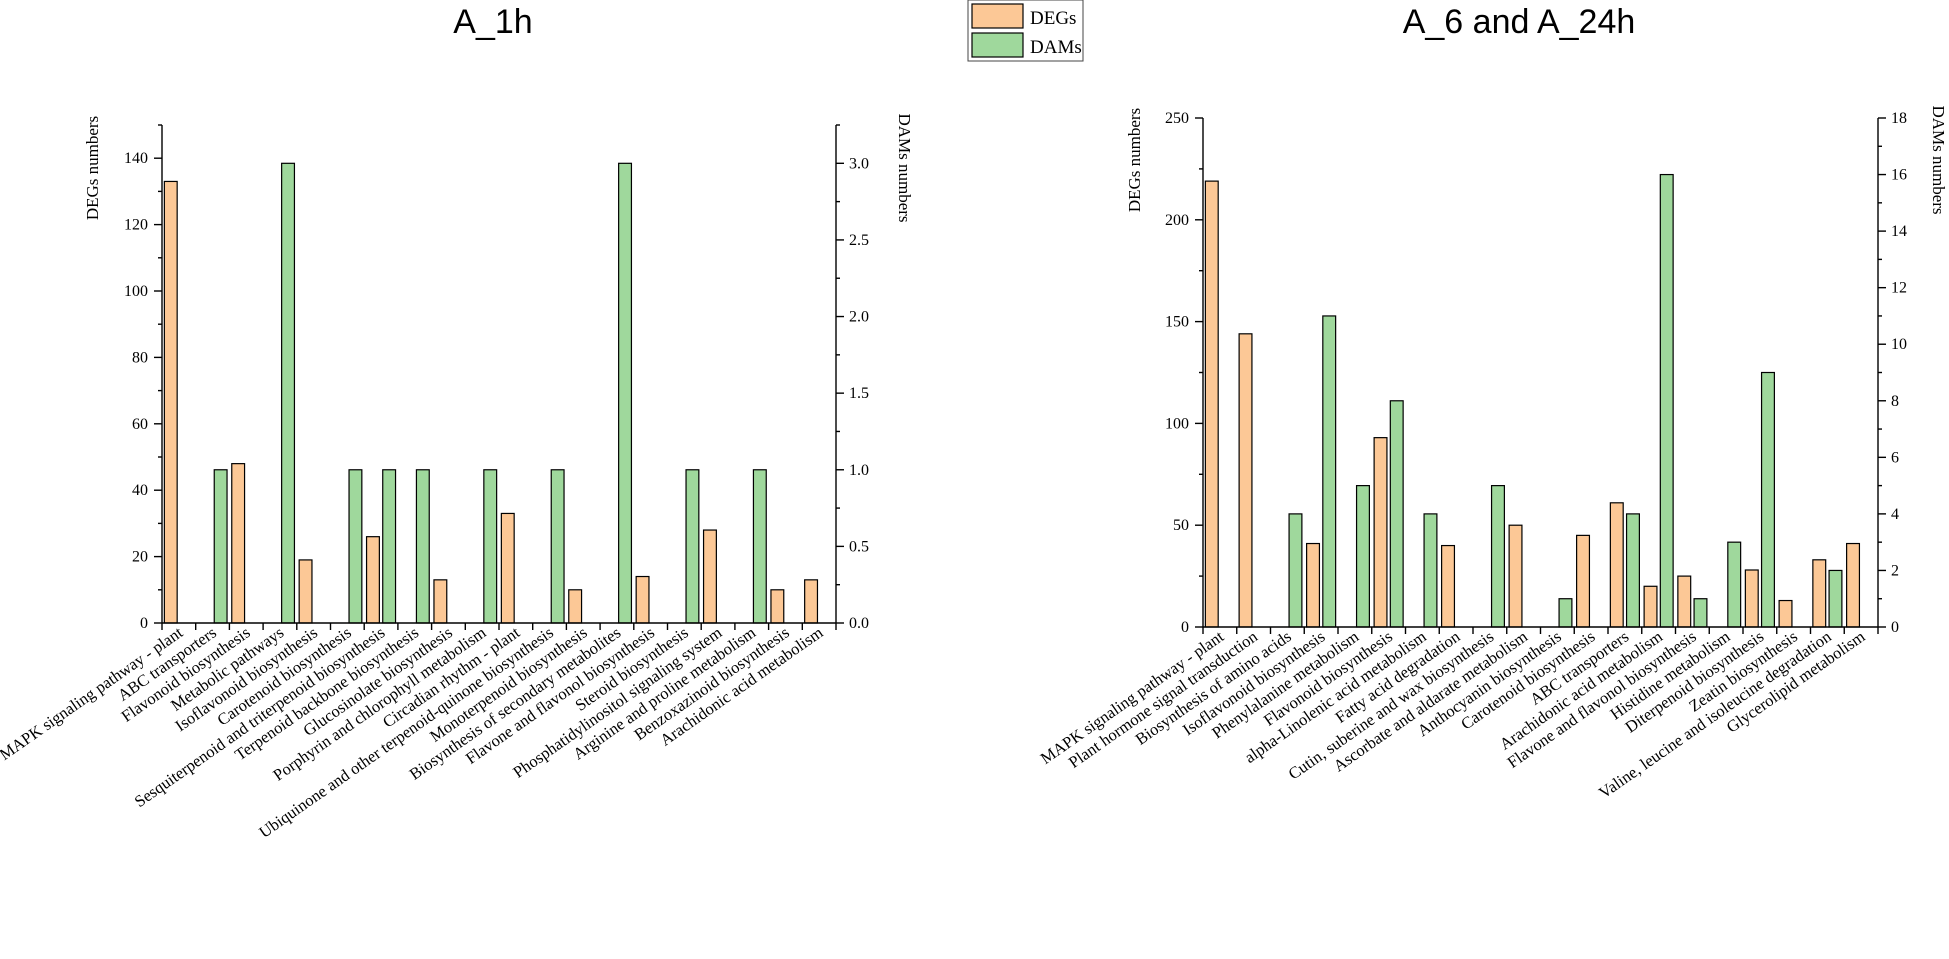  Describe the element at coordinates (140, 357) in the screenshot. I see `left-tick-label: 80` at that location.